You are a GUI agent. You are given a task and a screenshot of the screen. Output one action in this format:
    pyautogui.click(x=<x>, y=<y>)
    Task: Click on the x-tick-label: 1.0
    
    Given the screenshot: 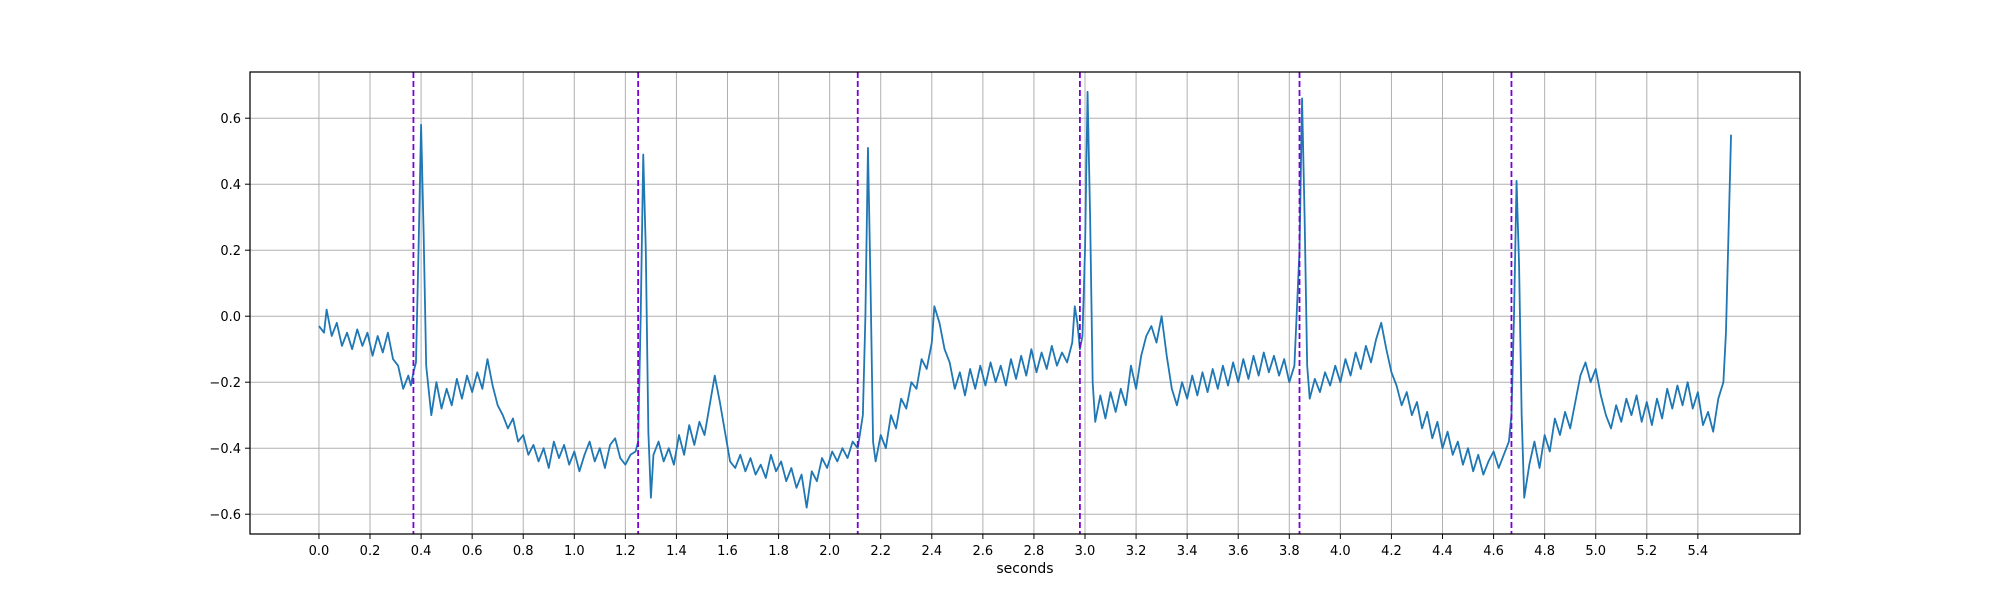 What is the action you would take?
    pyautogui.click(x=574, y=551)
    